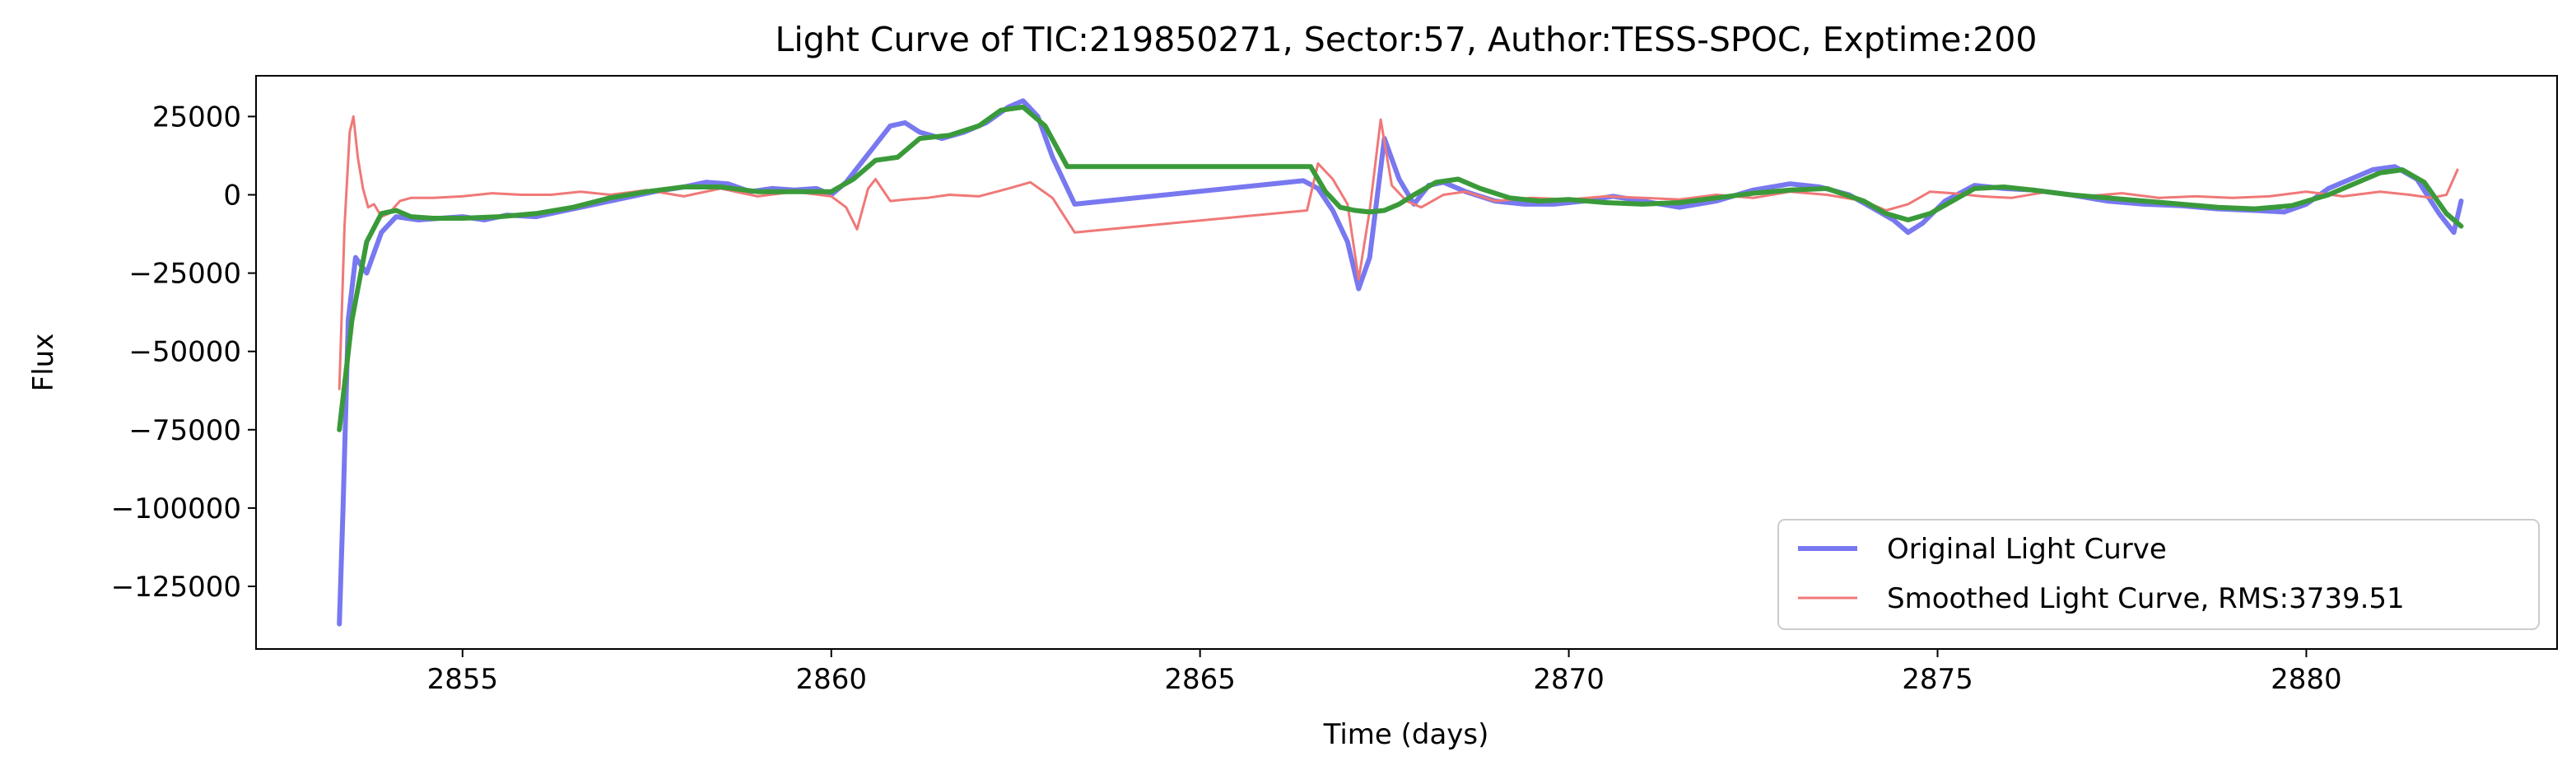 This screenshot has height=775, width=2576. Describe the element at coordinates (1384, 672) in the screenshot. I see `x-axis: 2855 2860 2865 2870 2875 2880` at that location.